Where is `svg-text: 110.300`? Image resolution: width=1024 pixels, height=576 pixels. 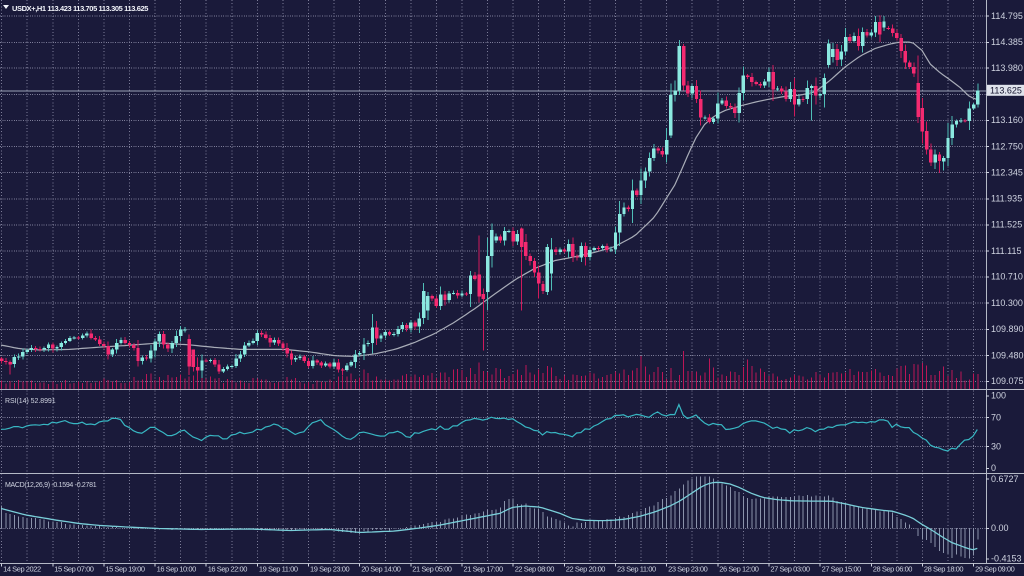
svg-text: 110.300 is located at coordinates (1007, 303).